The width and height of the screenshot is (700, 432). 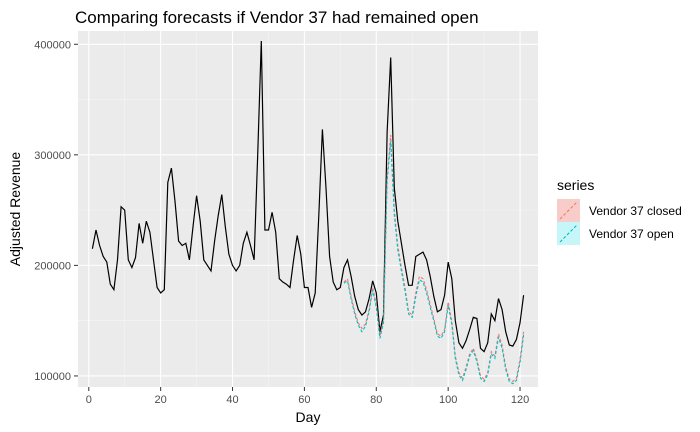 I want to click on y-tick-label: 300000, so click(x=52, y=156).